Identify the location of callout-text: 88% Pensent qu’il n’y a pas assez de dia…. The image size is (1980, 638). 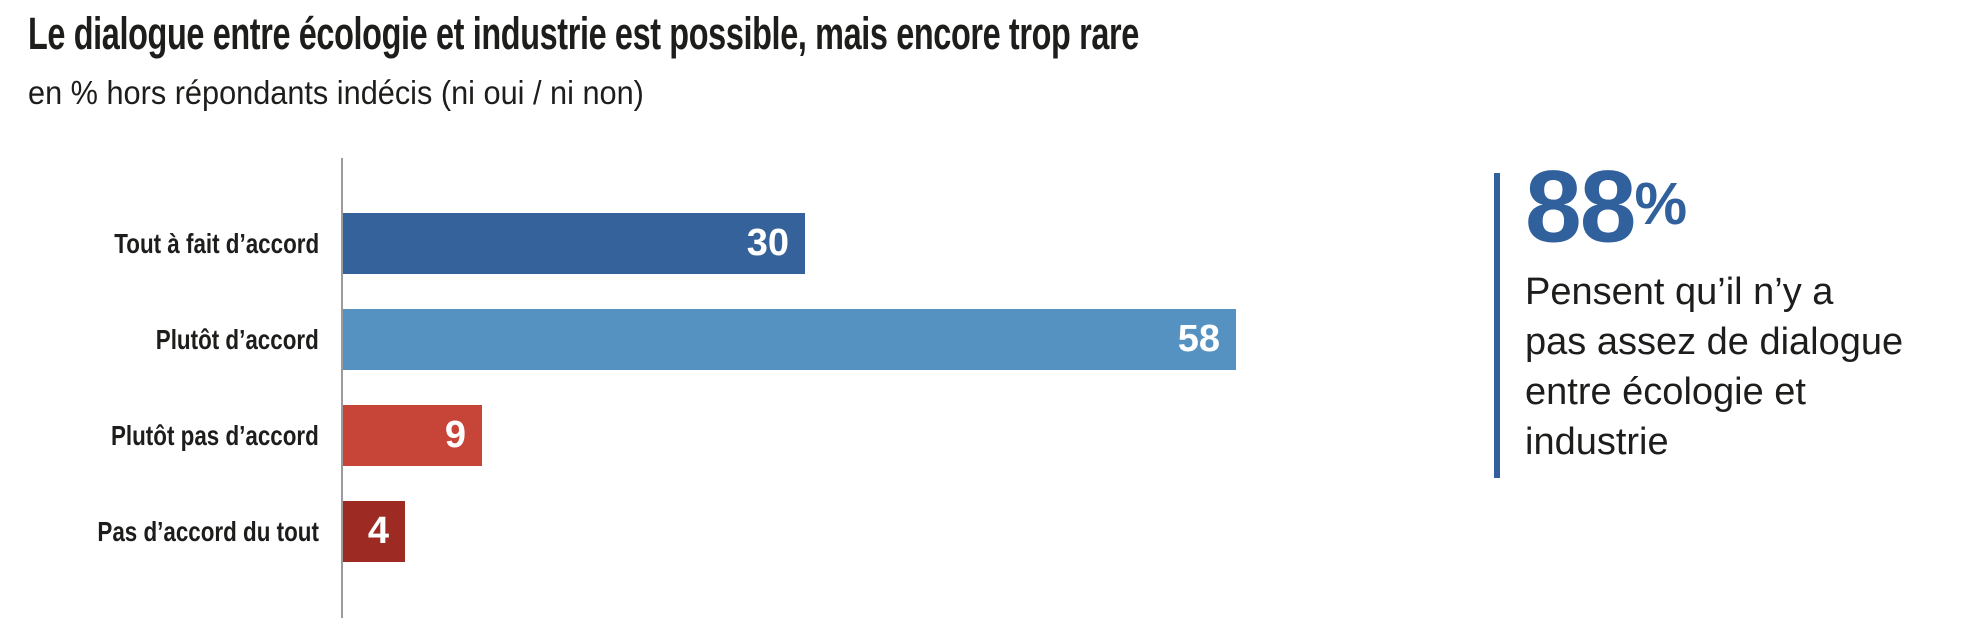
(1714, 311).